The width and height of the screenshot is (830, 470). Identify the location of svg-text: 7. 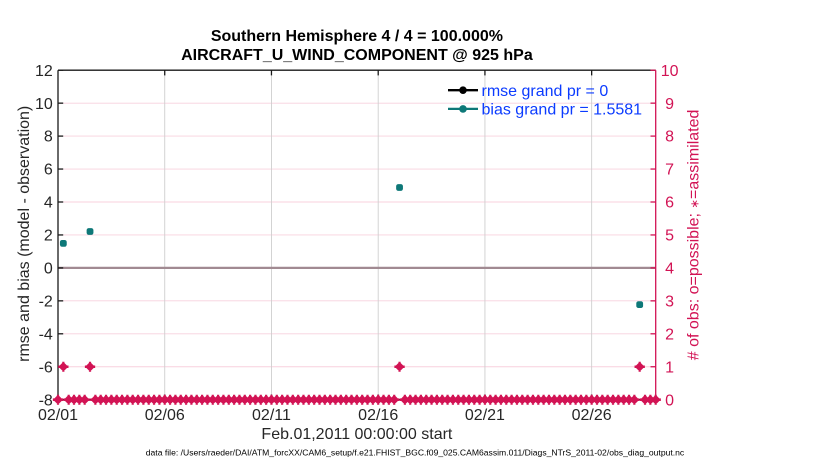
(669, 170).